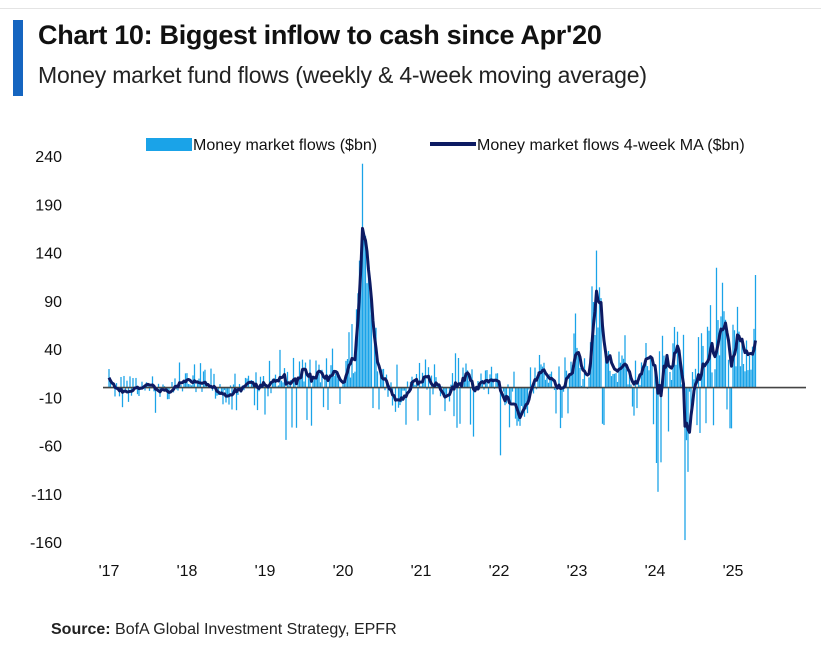  Describe the element at coordinates (343, 571) in the screenshot. I see `x-tick-label: '20` at that location.